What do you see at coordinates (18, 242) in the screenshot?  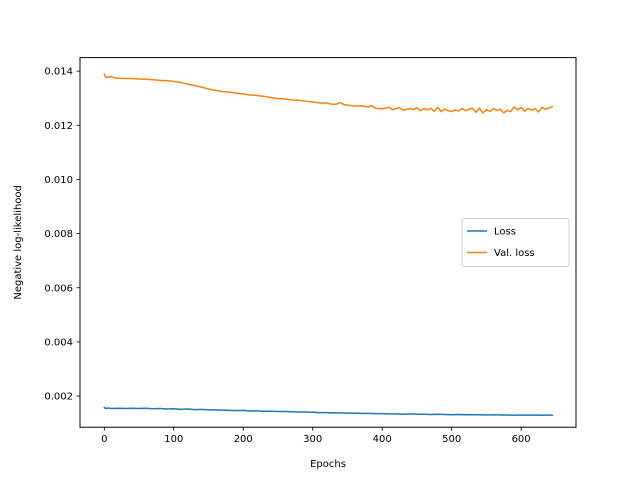 I see `y-axis-label: Negative log-likelihood` at bounding box center [18, 242].